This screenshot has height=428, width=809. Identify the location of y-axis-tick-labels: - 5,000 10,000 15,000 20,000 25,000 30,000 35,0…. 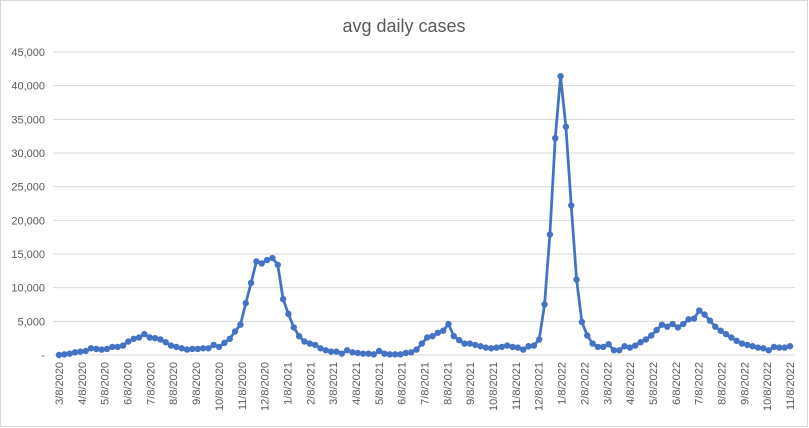
(28, 204).